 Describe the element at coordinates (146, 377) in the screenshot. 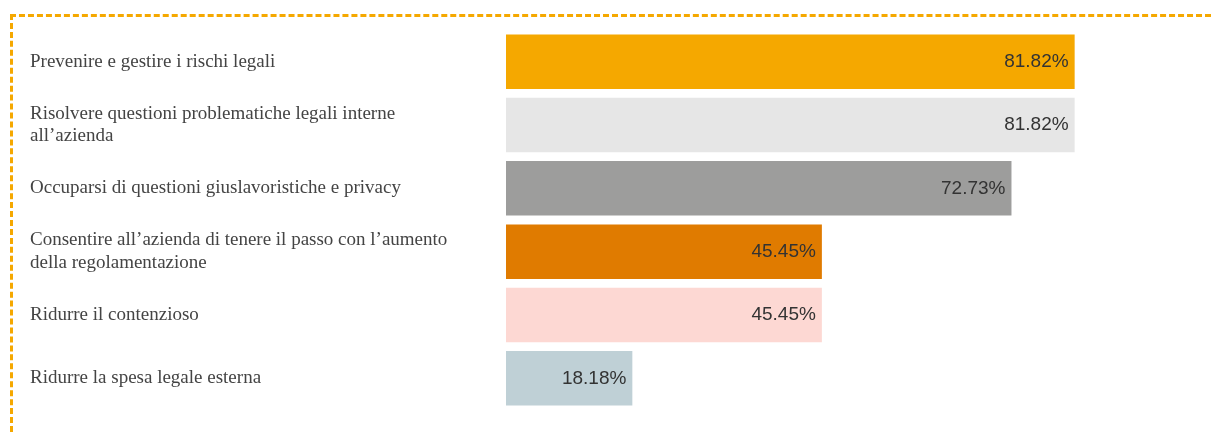

I see `y-tick-label: Ridurre la spesa legale esterna` at that location.